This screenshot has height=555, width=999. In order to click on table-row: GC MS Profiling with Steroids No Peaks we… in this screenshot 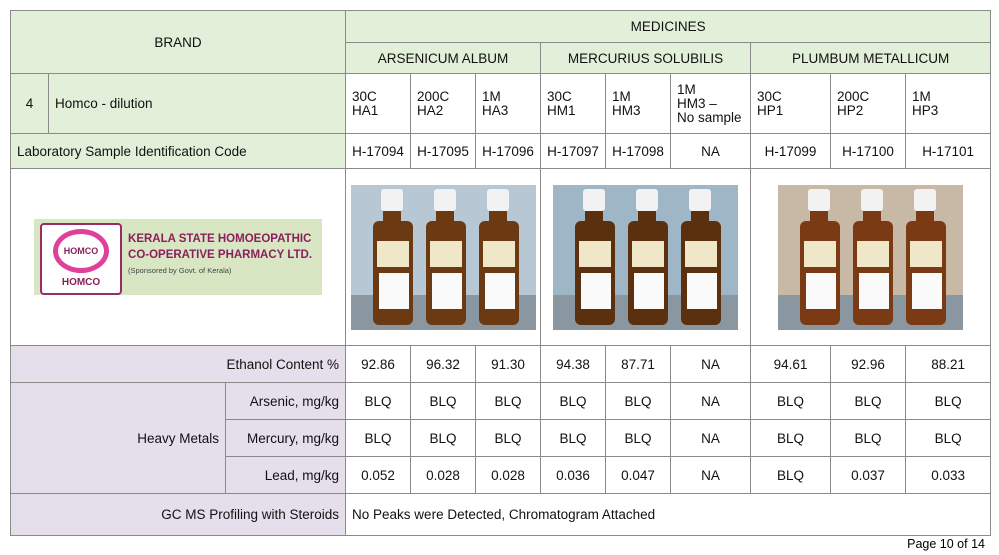, I will do `click(500, 514)`.